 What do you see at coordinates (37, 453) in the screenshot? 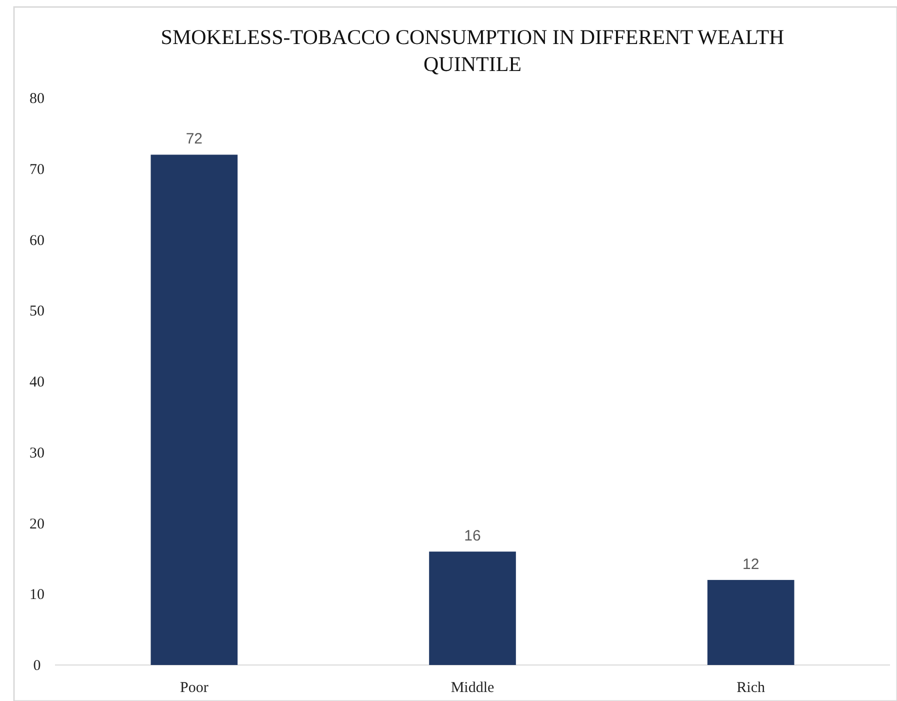
I see `y-tick-label: 30` at bounding box center [37, 453].